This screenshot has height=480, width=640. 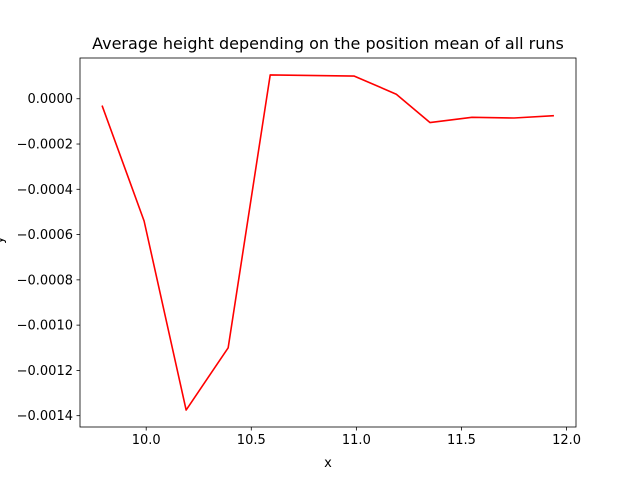 What do you see at coordinates (45, 280) in the screenshot?
I see `y-tick-label: −0.0008` at bounding box center [45, 280].